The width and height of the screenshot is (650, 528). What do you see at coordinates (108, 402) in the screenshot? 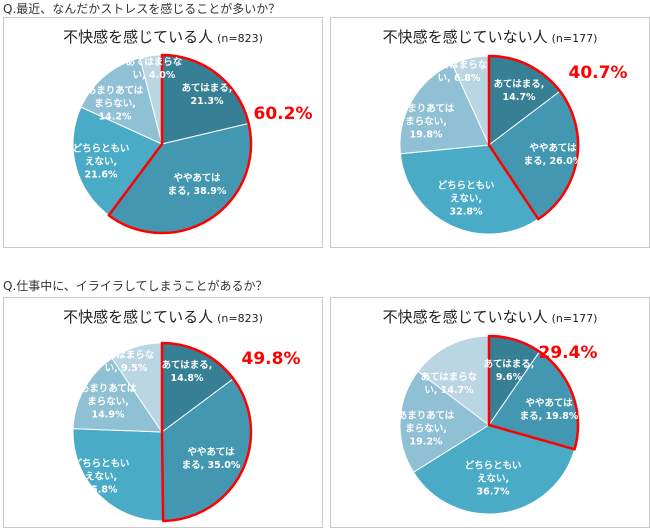
I see `slice-label: あまりあてはまらない, 14.9%` at bounding box center [108, 402].